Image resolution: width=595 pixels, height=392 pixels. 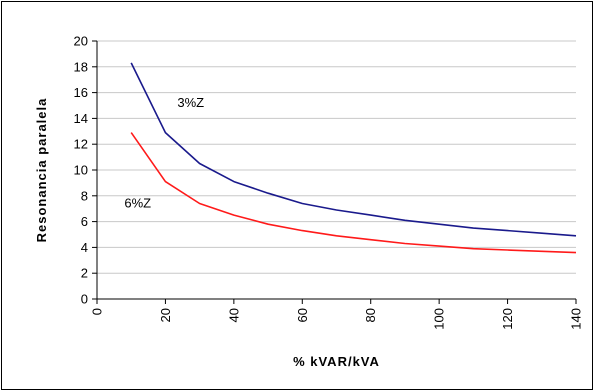 I want to click on y-tick-label: 12, so click(x=81, y=144).